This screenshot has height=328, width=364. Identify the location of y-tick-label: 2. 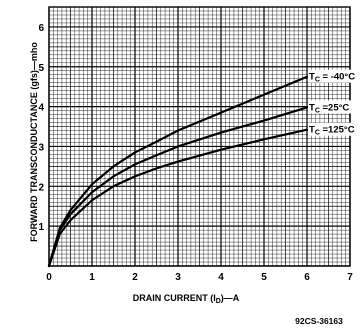
(41, 187).